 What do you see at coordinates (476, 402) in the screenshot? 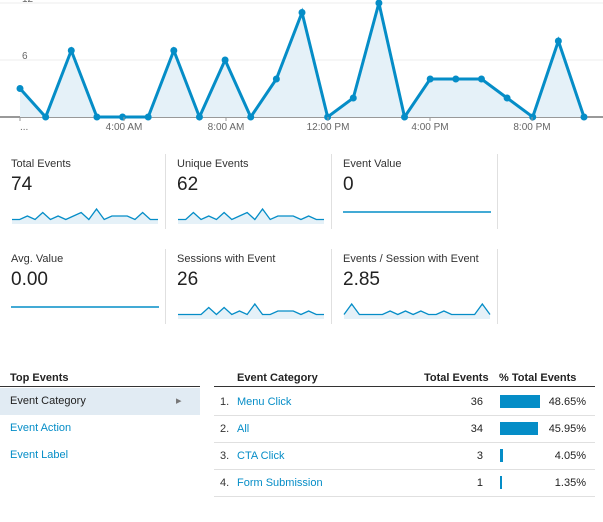
I see `row-total-events: 36` at bounding box center [476, 402].